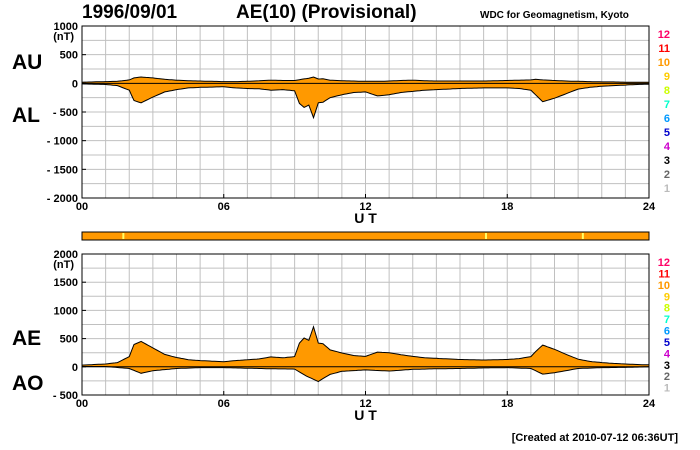 This screenshot has height=450, width=700. I want to click on series-line-al, so click(365, 101).